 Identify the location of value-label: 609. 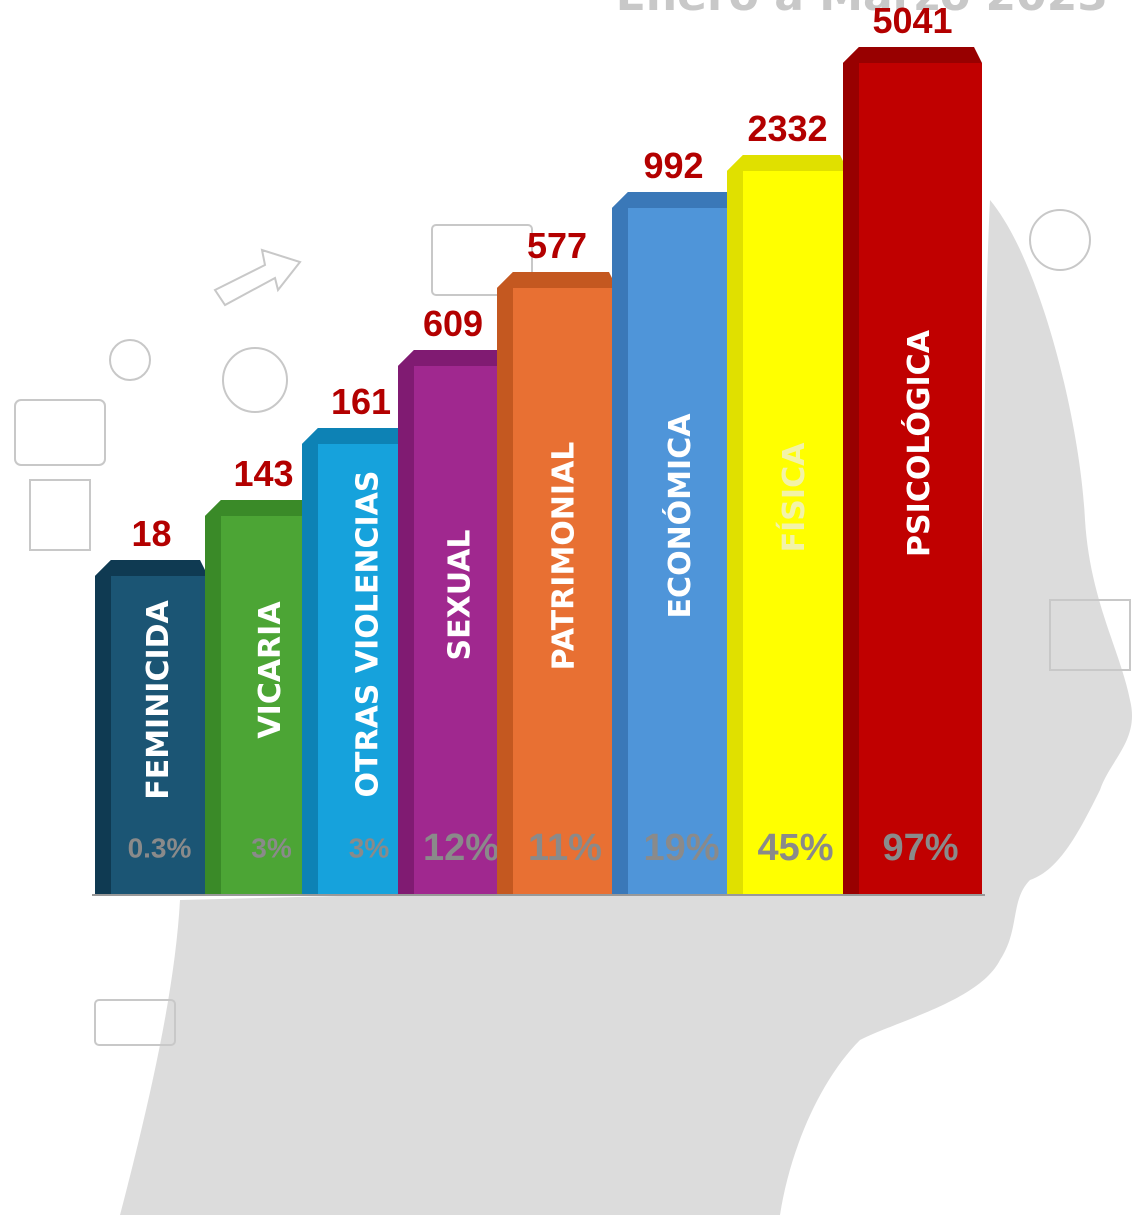
(453, 323).